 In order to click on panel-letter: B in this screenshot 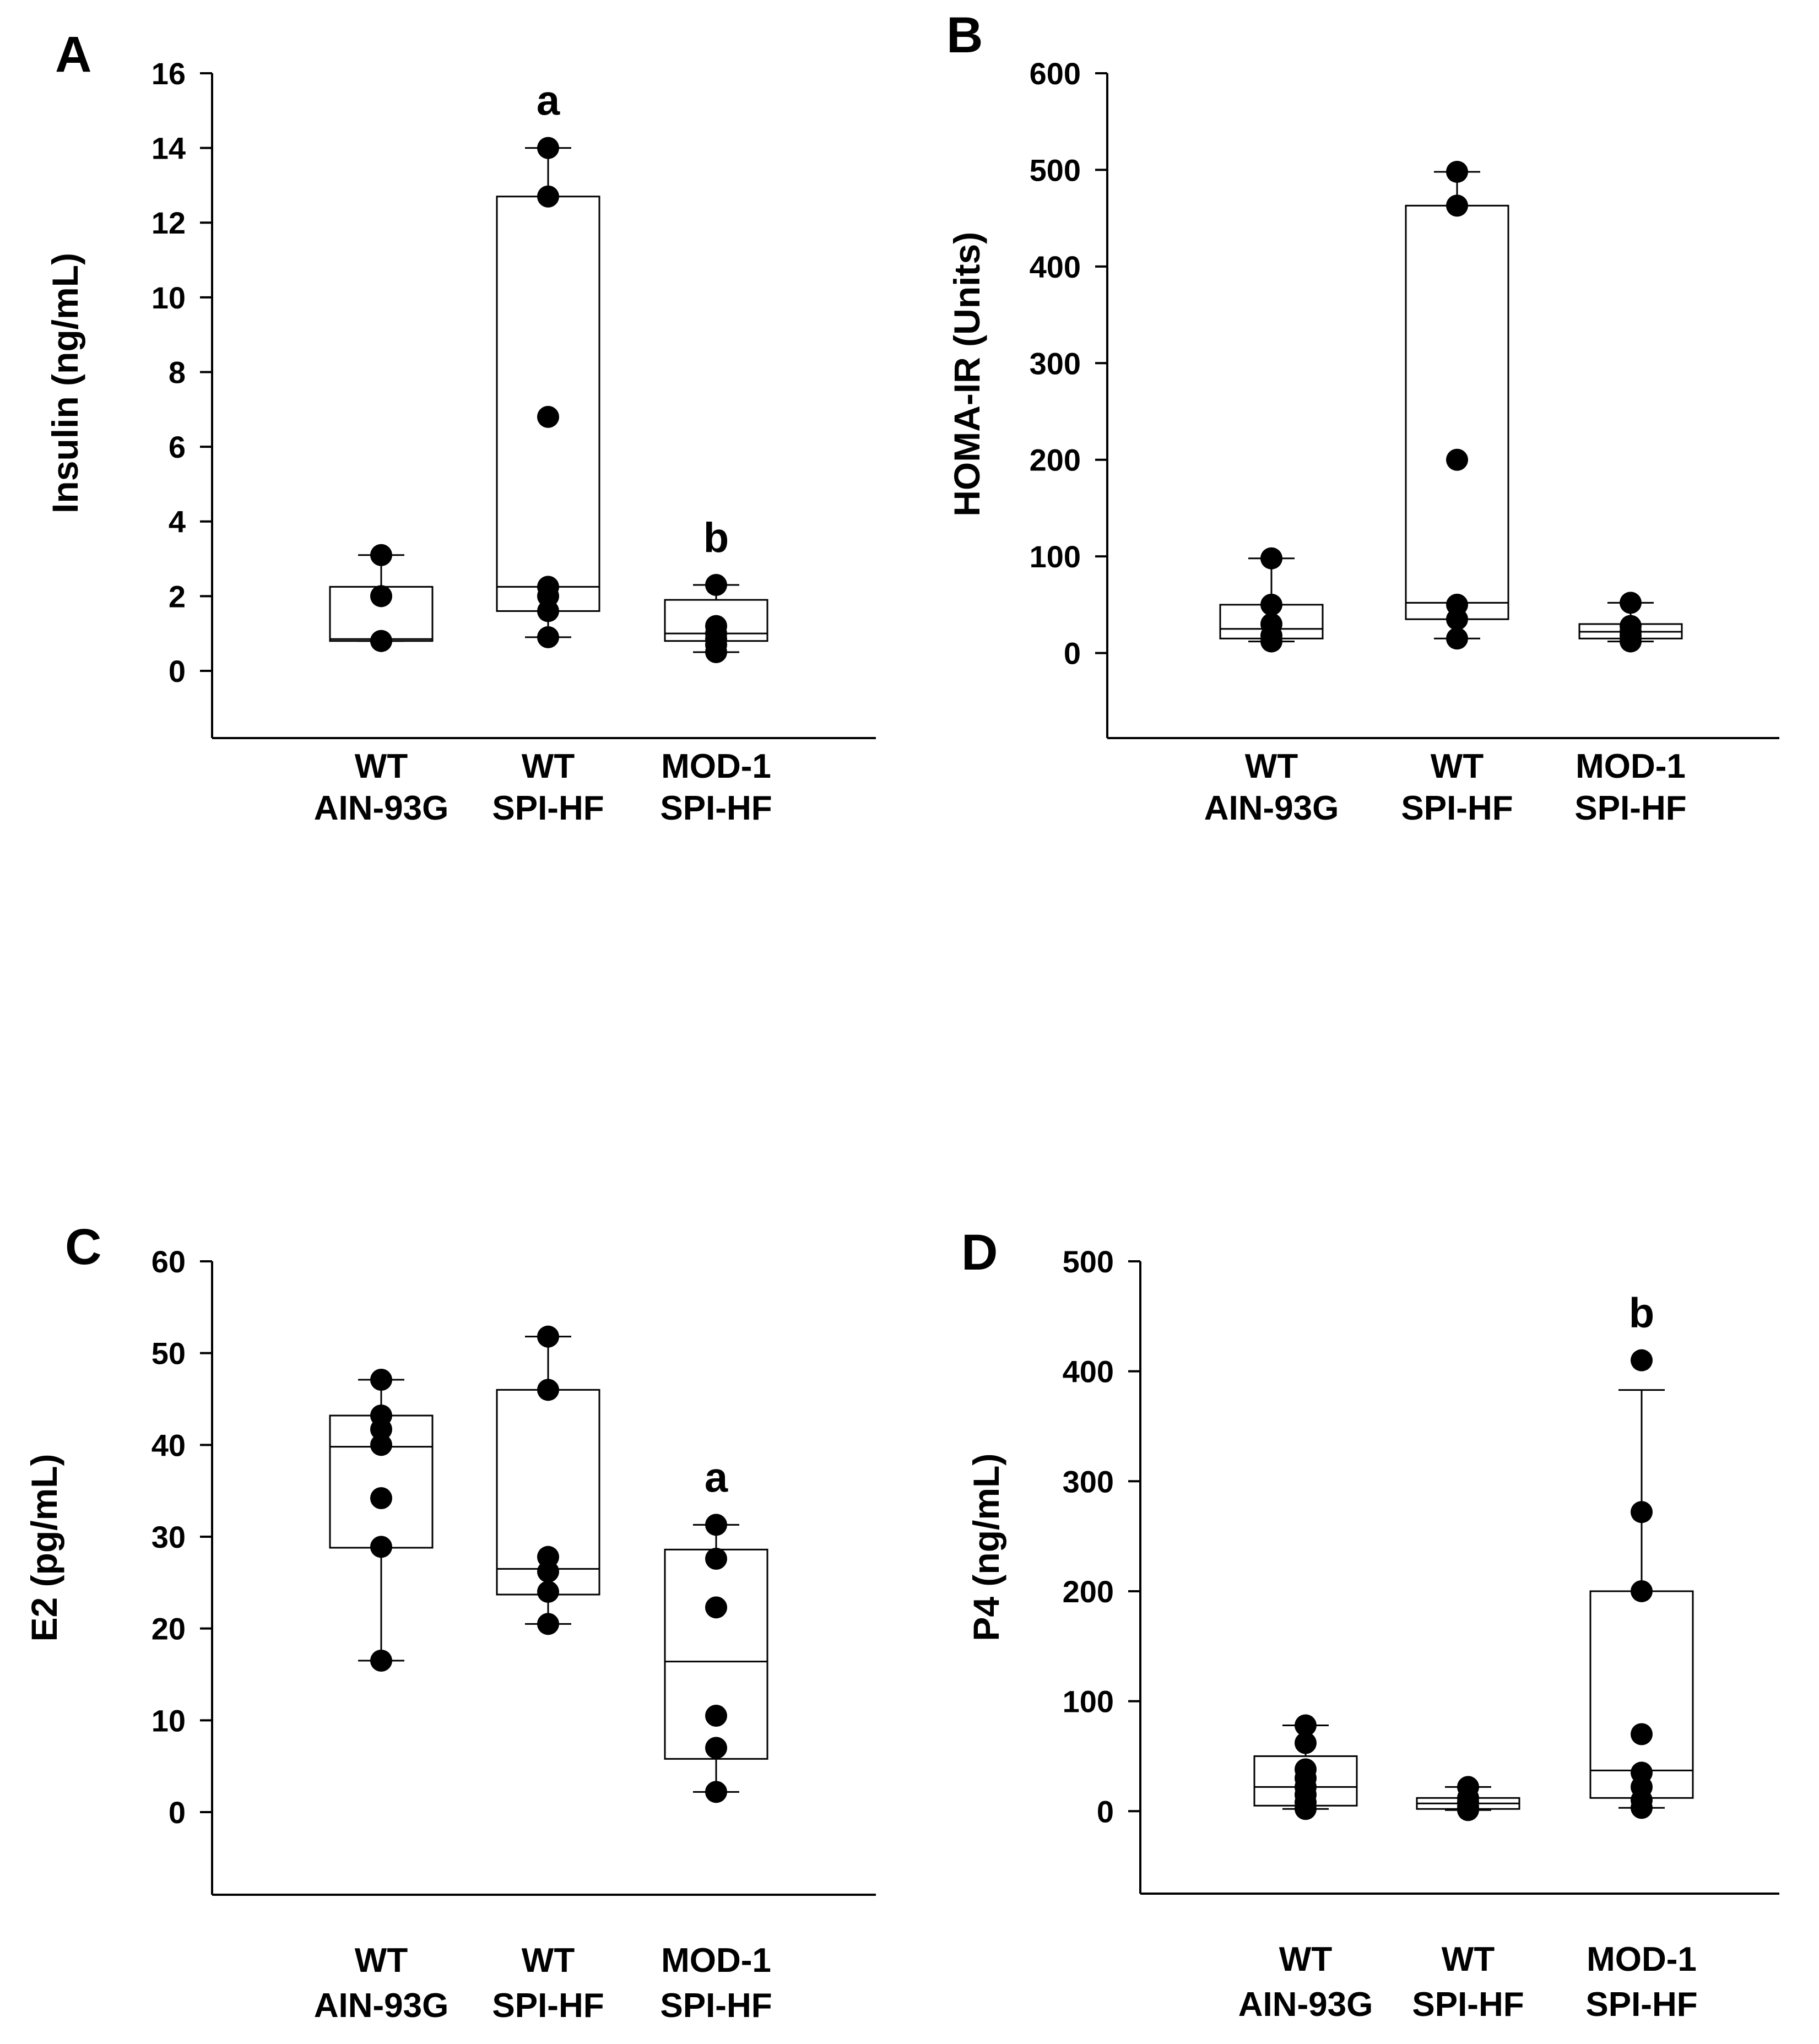, I will do `click(964, 35)`.